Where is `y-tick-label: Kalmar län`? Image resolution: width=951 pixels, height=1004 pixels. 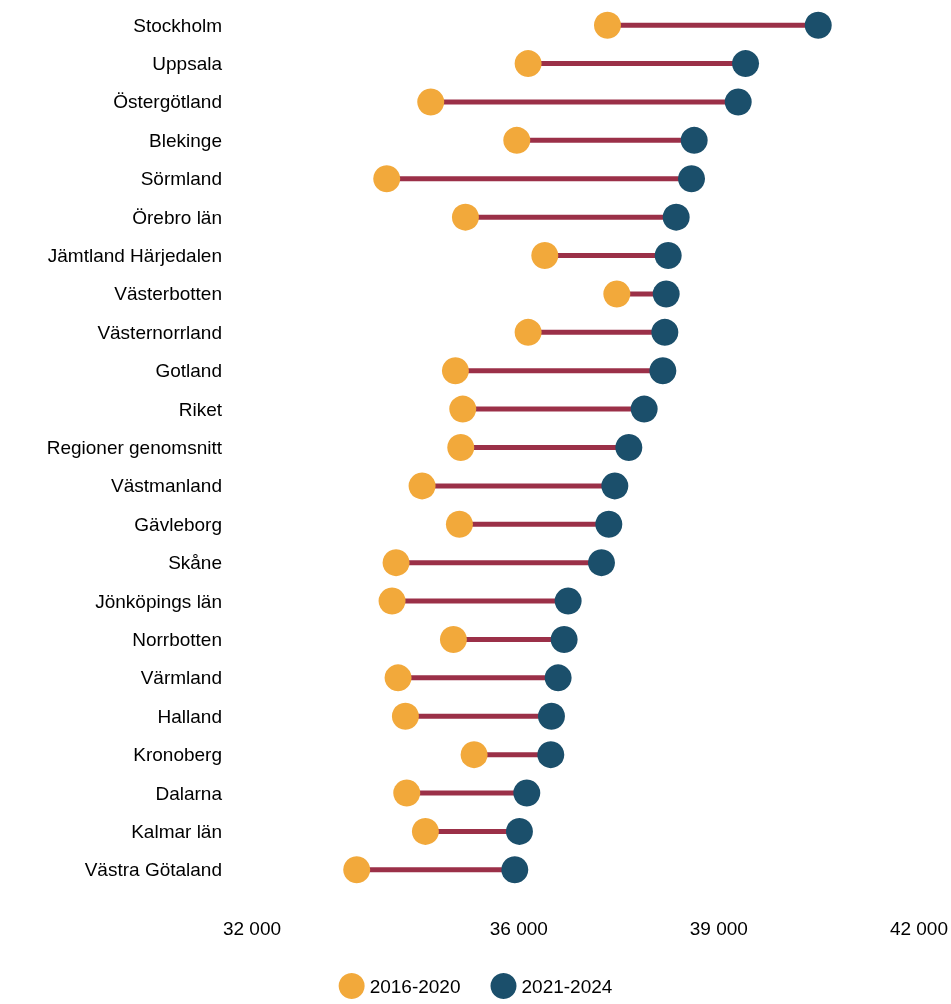 y-tick-label: Kalmar län is located at coordinates (176, 831).